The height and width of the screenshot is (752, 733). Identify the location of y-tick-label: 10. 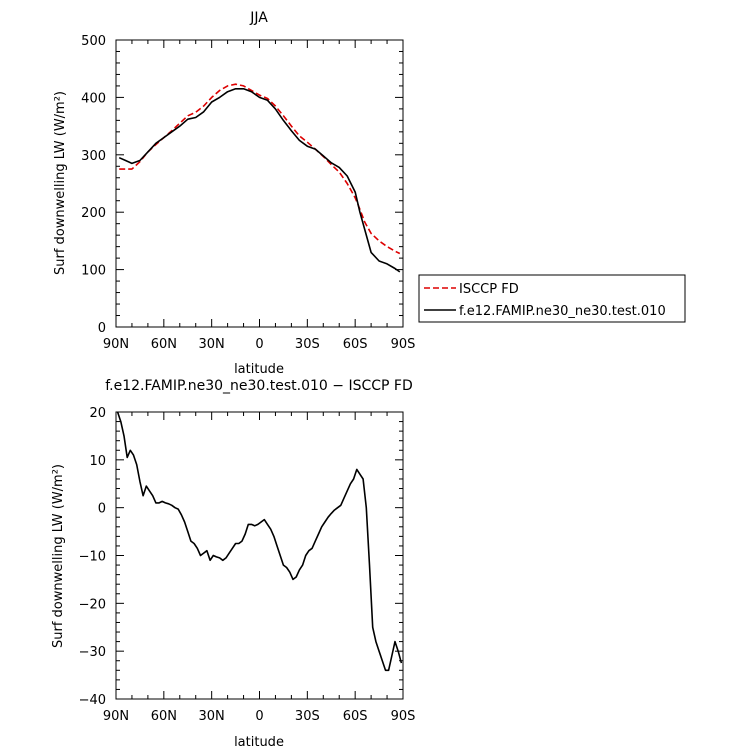
(97, 461).